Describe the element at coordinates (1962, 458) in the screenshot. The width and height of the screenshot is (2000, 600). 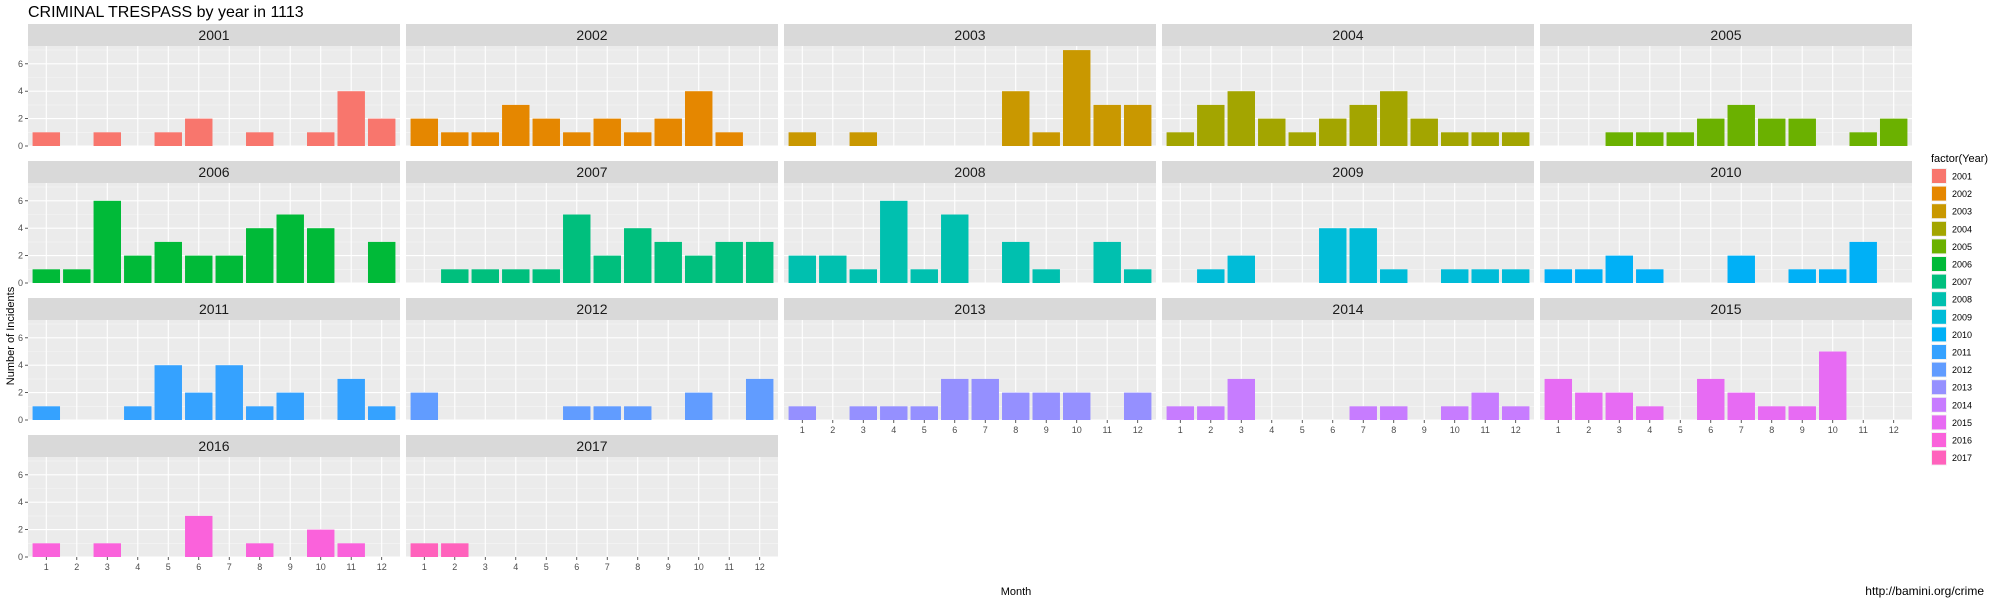
I see `legend-label-2017: 2017` at that location.